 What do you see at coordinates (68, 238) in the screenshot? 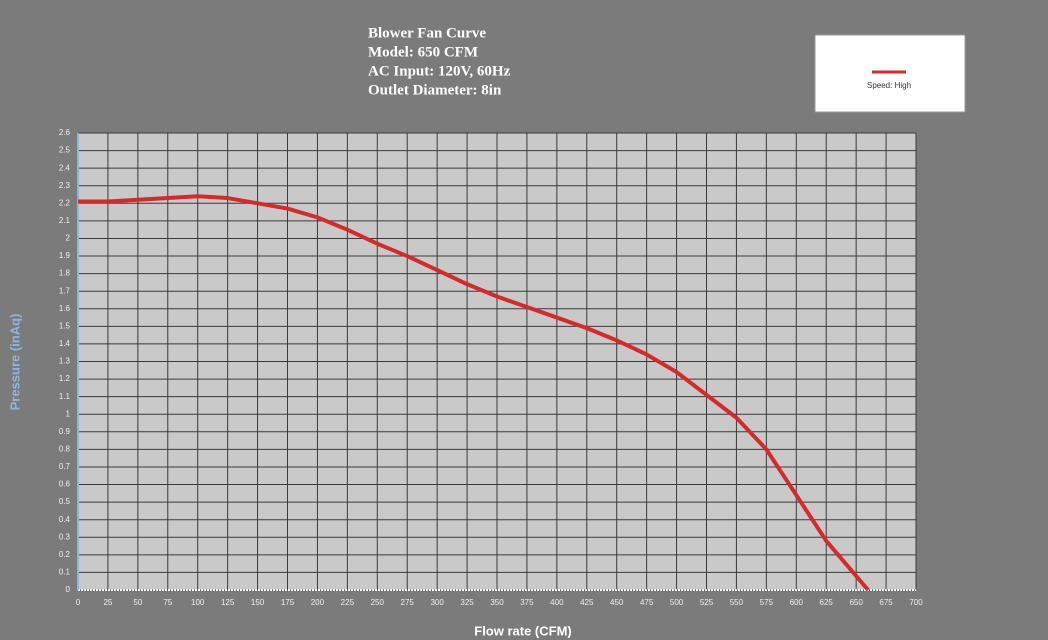
I see `y-tick-label: 2` at bounding box center [68, 238].